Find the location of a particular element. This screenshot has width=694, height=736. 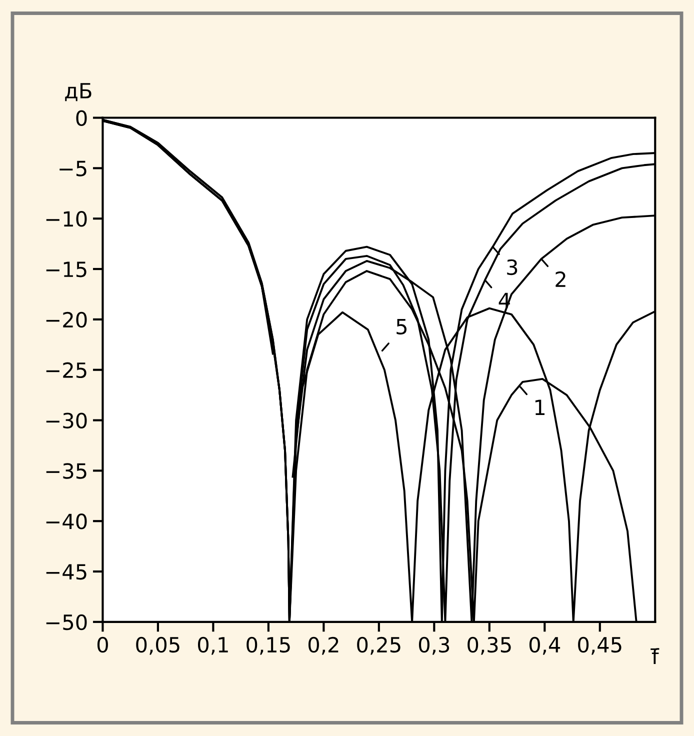

y-tick-label: −25 is located at coordinates (66, 370).